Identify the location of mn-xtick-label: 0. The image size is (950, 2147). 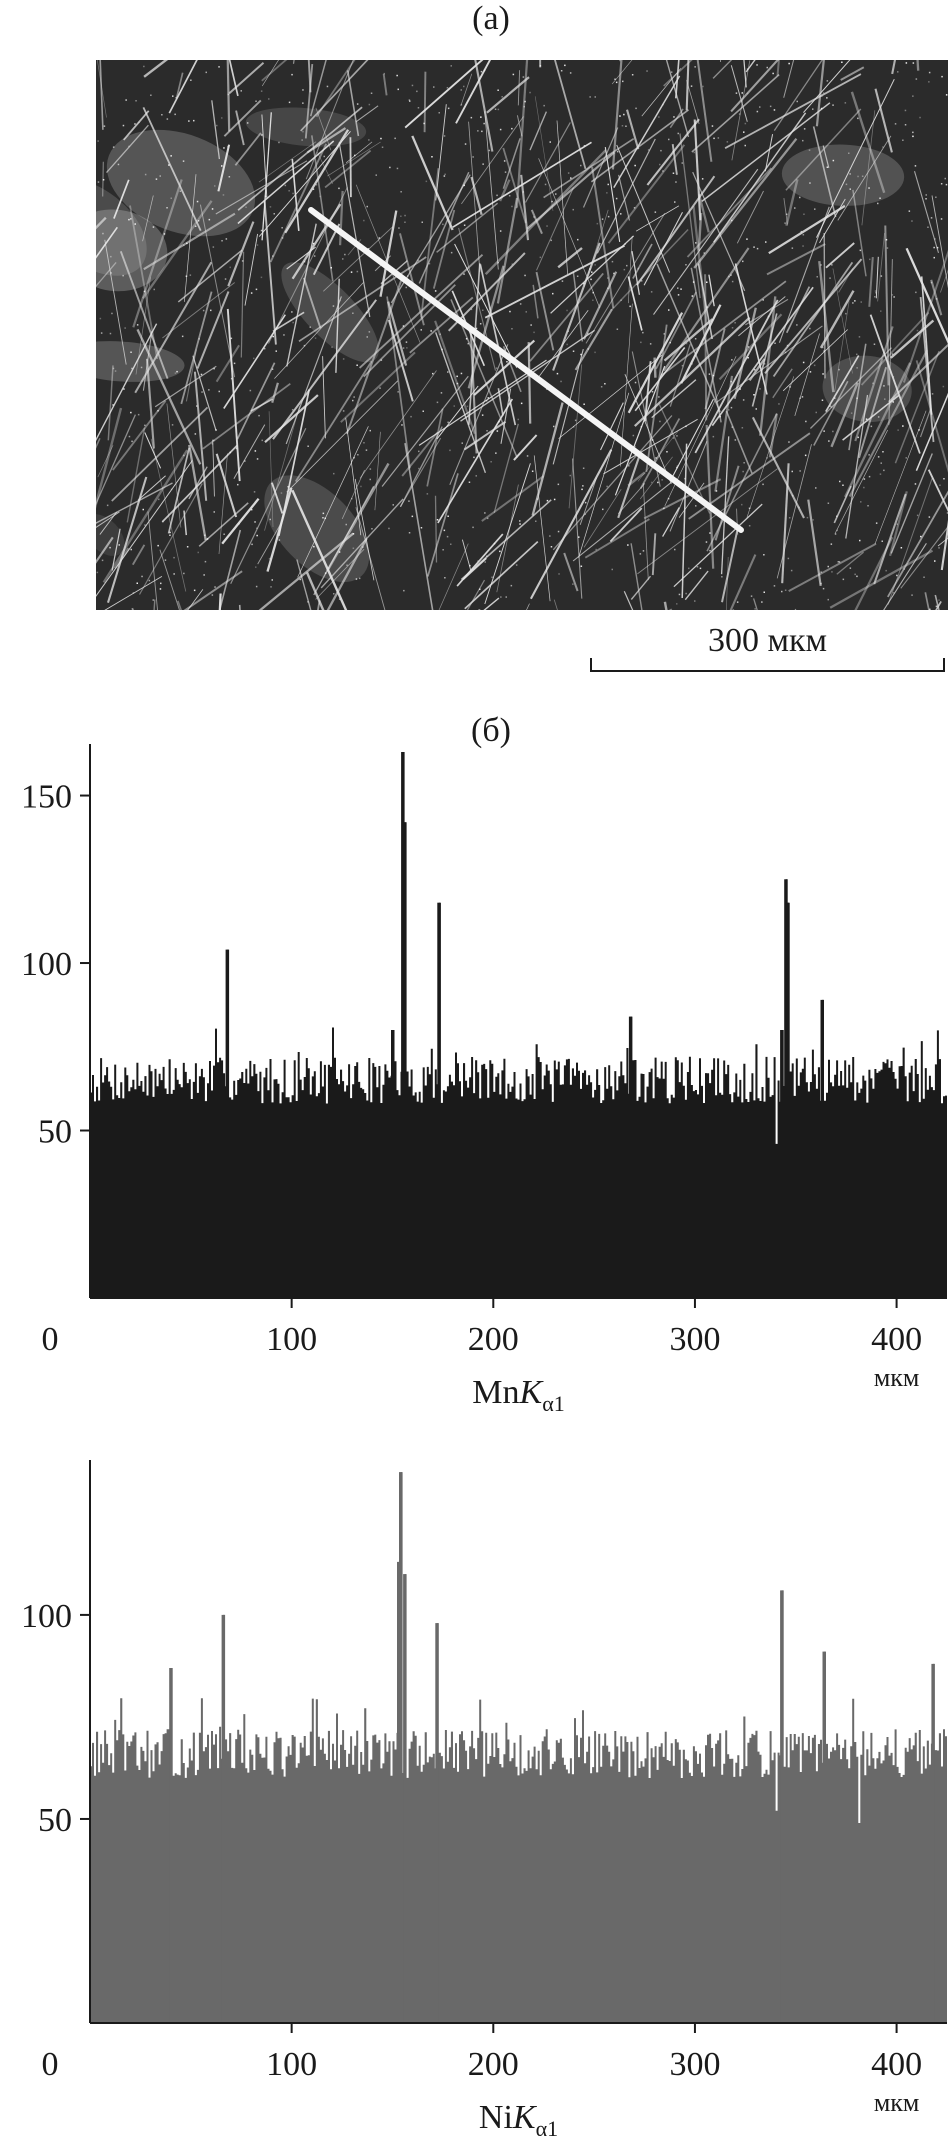
(50, 1339).